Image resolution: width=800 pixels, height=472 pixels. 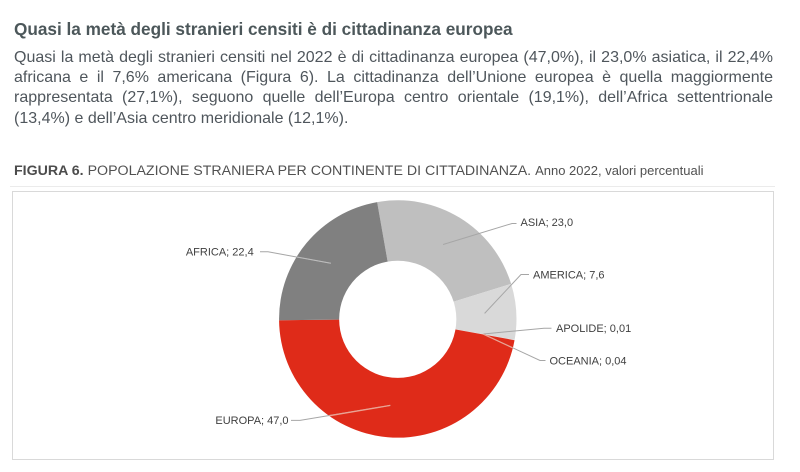 What do you see at coordinates (588, 362) in the screenshot?
I see `svg-text: OCEANIA; 0,04` at bounding box center [588, 362].